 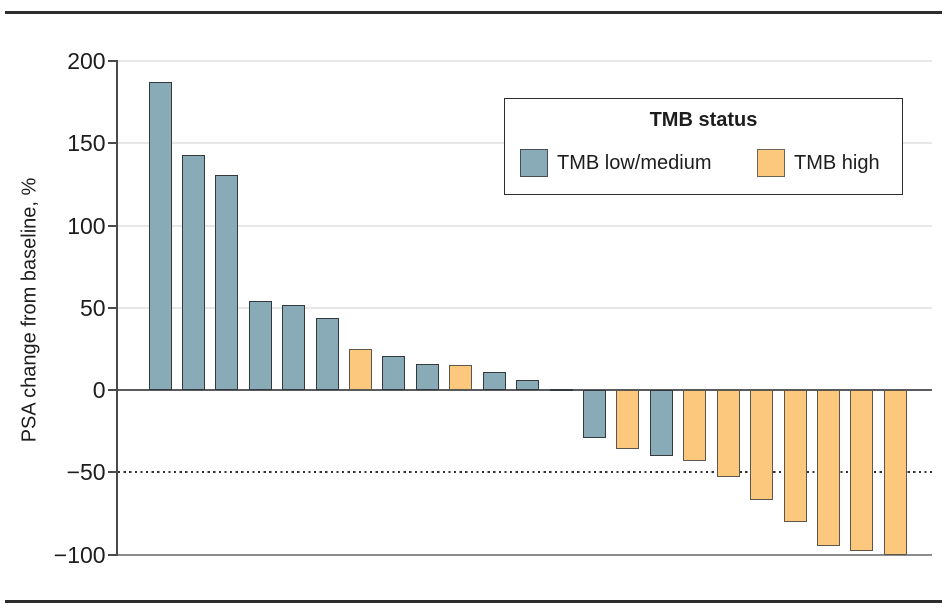 I want to click on y-tick-label: 150, so click(x=86, y=143).